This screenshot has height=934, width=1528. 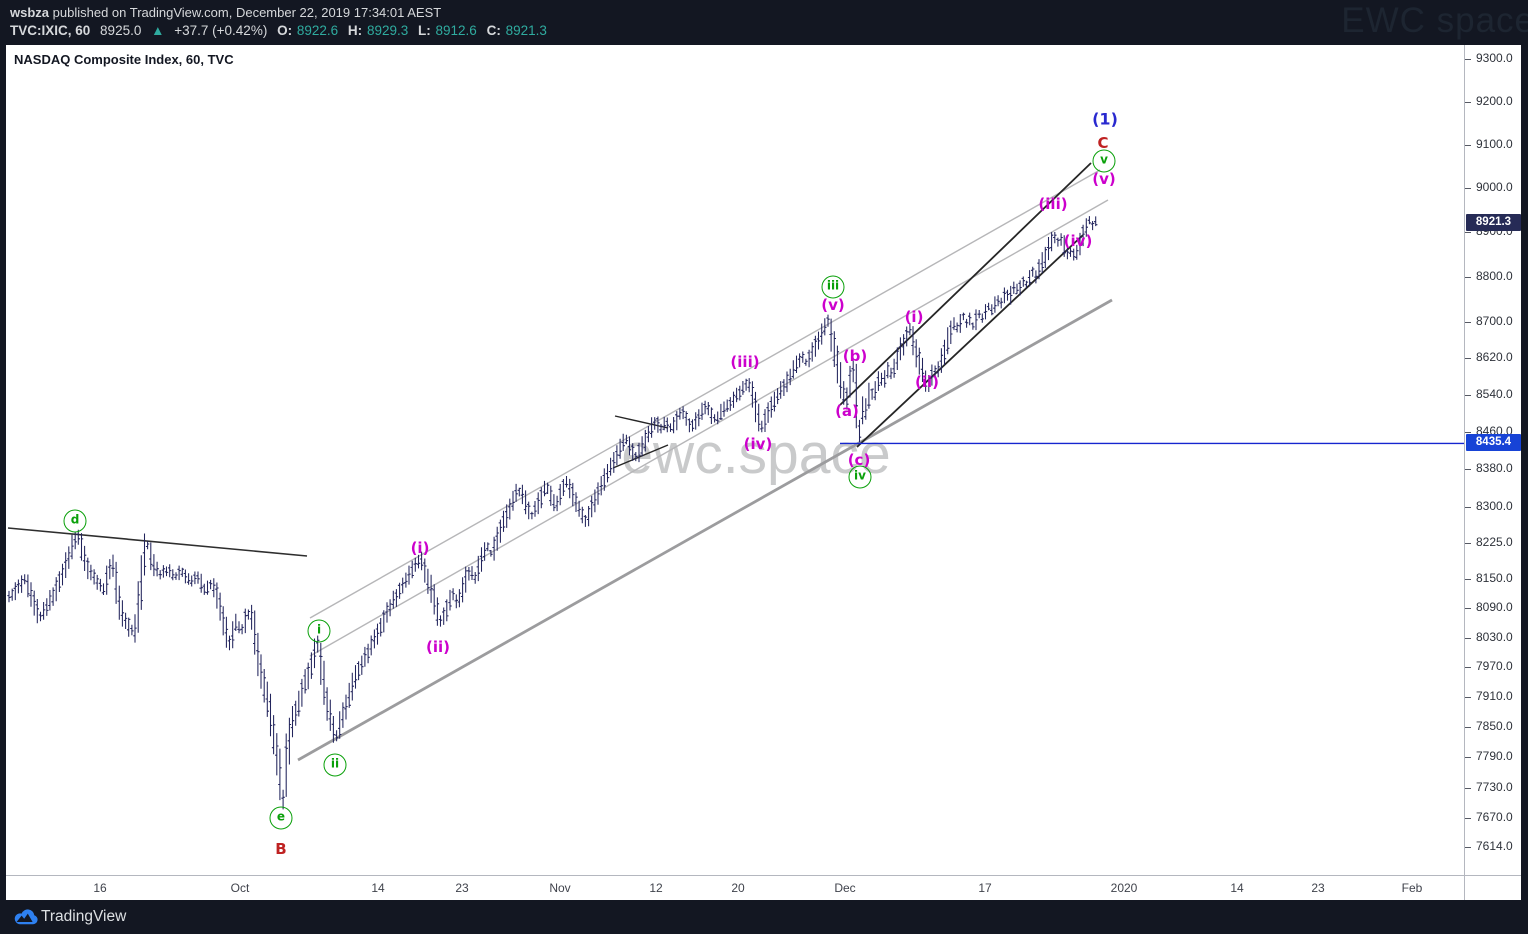 I want to click on wave-label-a-13: (a), so click(x=847, y=411).